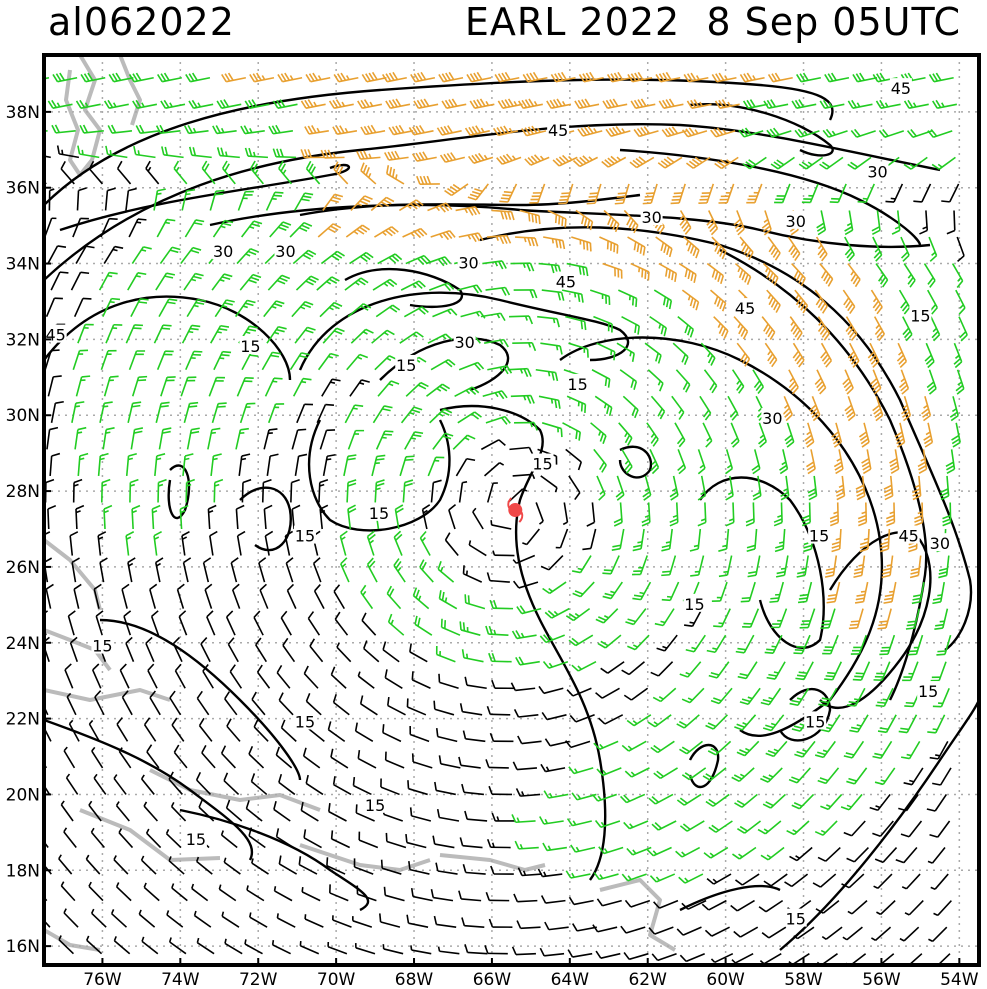 This screenshot has width=987, height=989. I want to click on lat-tick-label: 24N, so click(23, 644).